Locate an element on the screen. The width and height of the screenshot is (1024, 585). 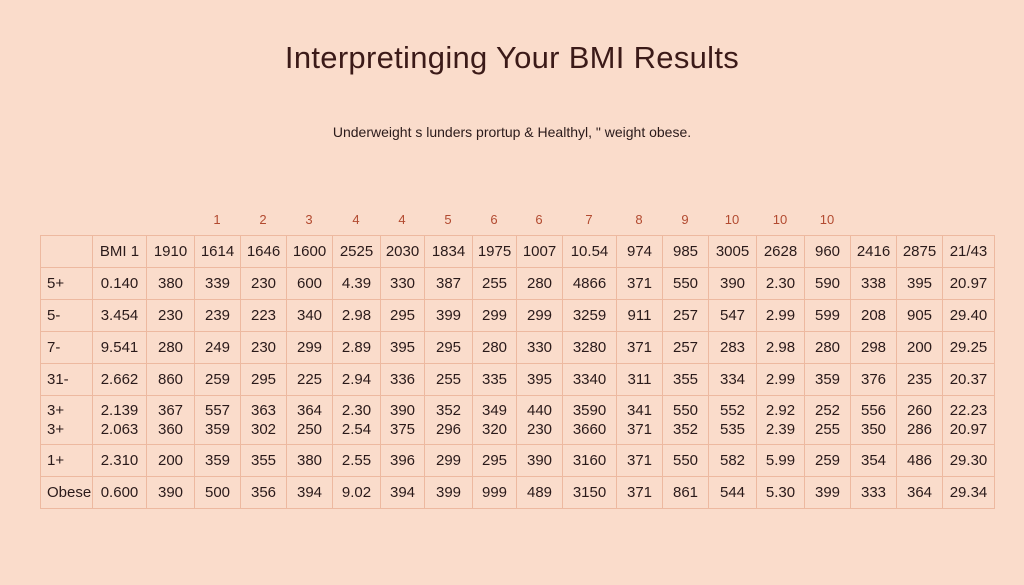
table-cell: 3340 is located at coordinates (589, 379).